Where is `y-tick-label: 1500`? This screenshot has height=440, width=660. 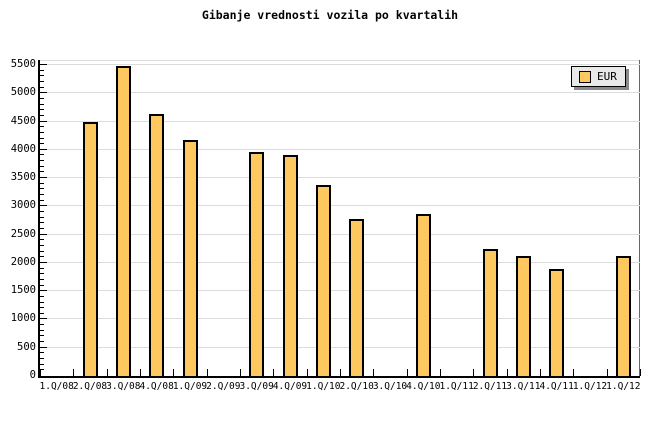
y-tick-label: 1500 is located at coordinates (23, 290).